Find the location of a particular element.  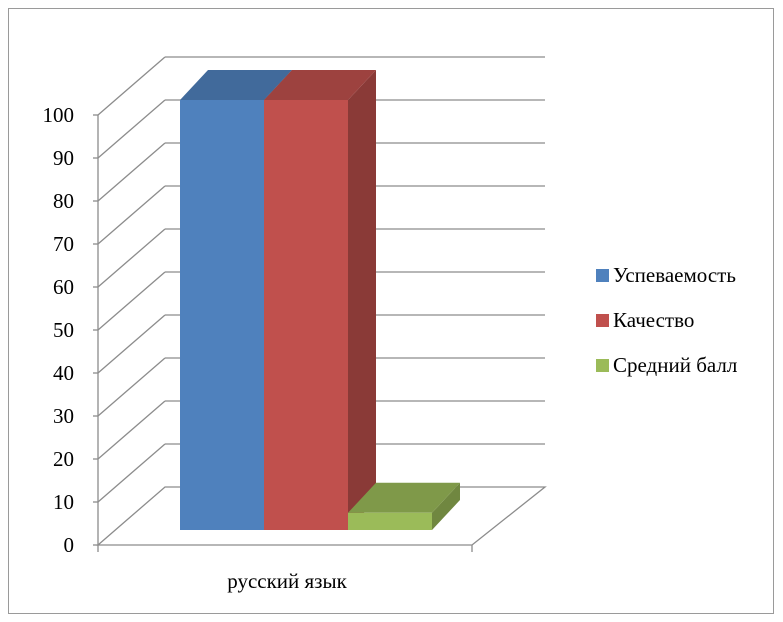

y-tick-label: 100 is located at coordinates (59, 115).